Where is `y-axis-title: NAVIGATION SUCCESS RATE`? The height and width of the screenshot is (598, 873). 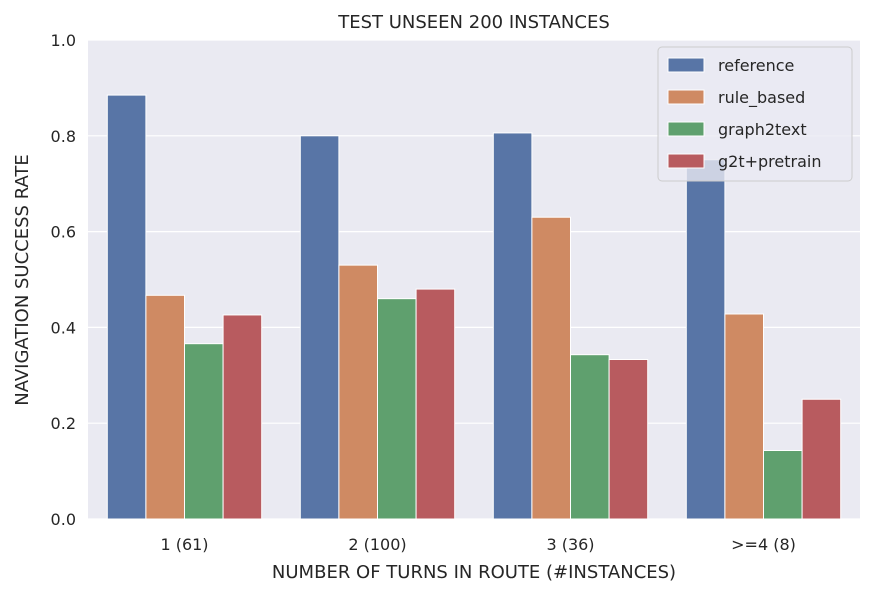 y-axis-title: NAVIGATION SUCCESS RATE is located at coordinates (22, 280).